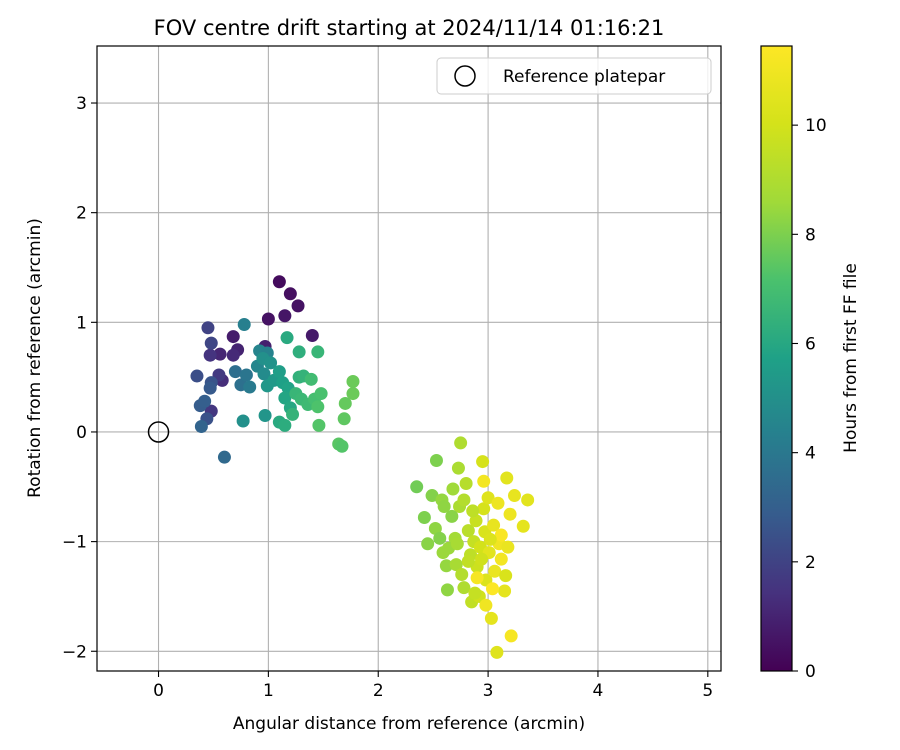  Describe the element at coordinates (810, 344) in the screenshot. I see `colorbar-tick-label: 6` at that location.